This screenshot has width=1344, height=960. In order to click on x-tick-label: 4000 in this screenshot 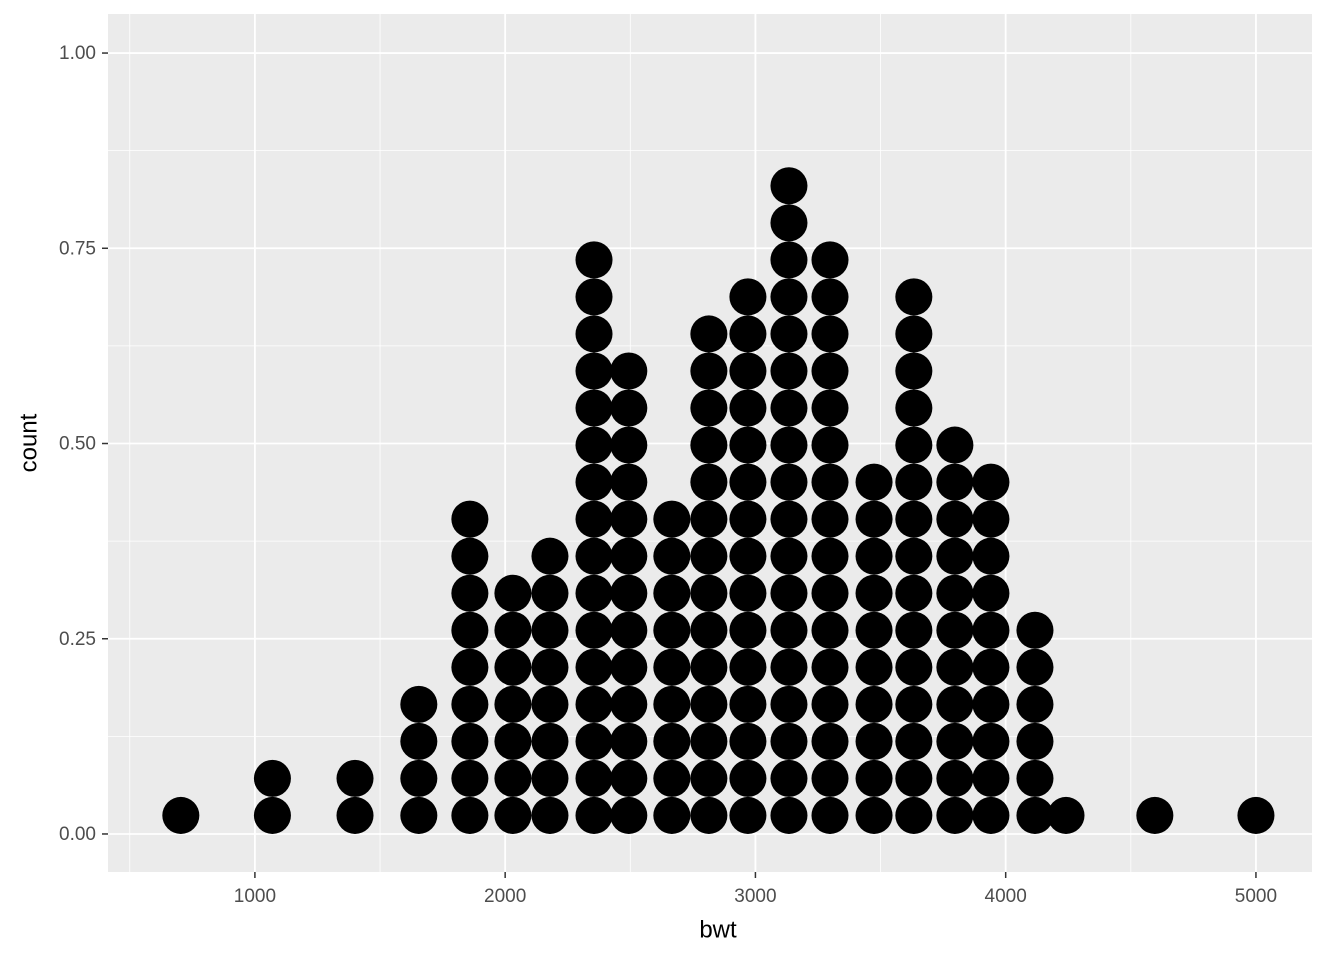, I will do `click(1006, 896)`.